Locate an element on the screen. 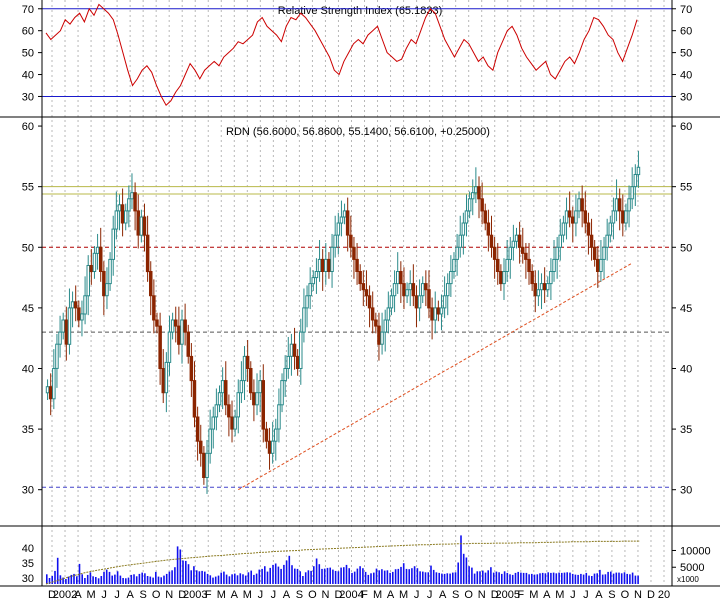 The width and height of the screenshot is (720, 602). price-tick-label-right: 35 is located at coordinates (686, 430).